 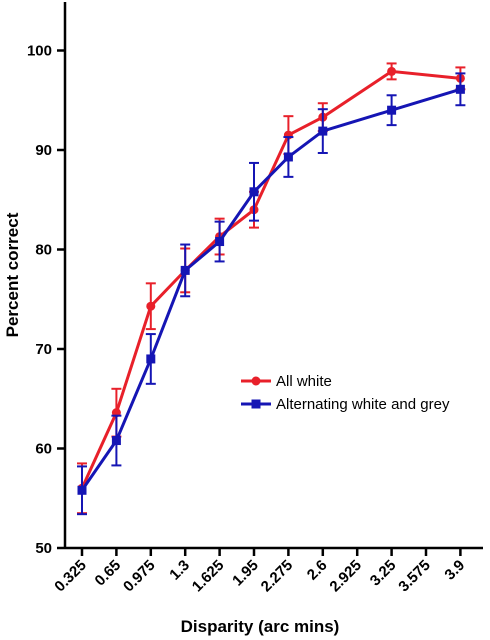 I want to click on x-tick-label: 0.65, so click(x=108, y=573).